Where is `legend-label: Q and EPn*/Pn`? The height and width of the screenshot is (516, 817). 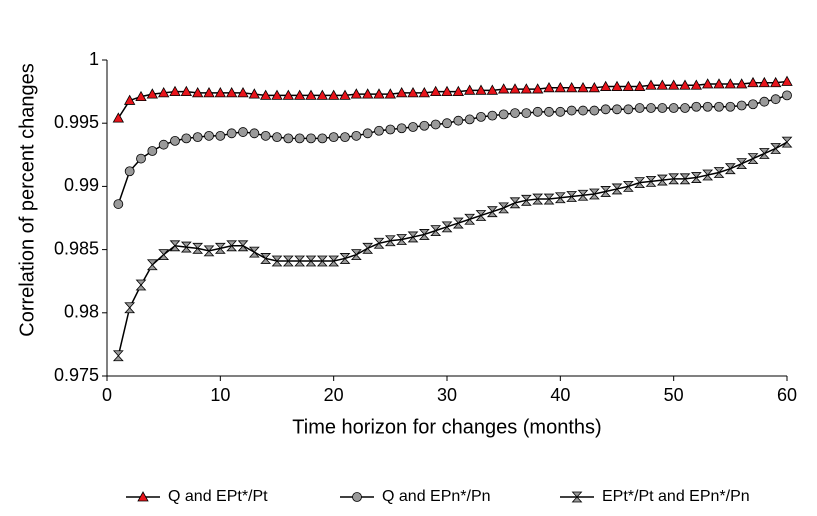 legend-label: Q and EPn*/Pn is located at coordinates (436, 496).